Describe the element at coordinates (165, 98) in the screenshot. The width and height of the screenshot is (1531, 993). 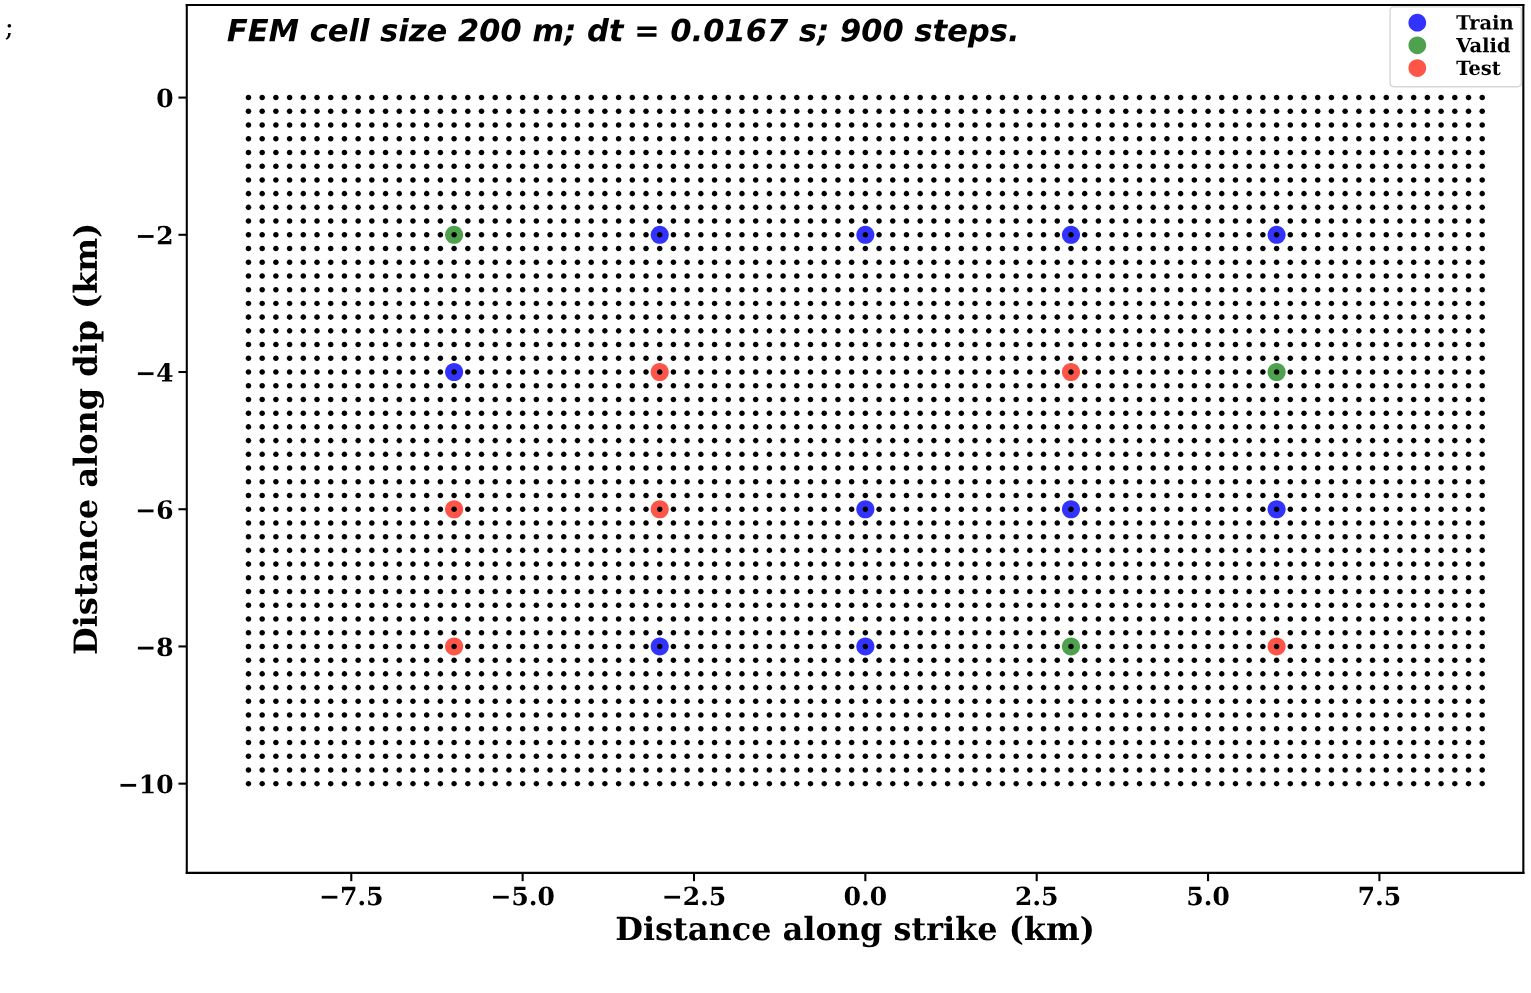
I see `y-tick-label: 0` at that location.